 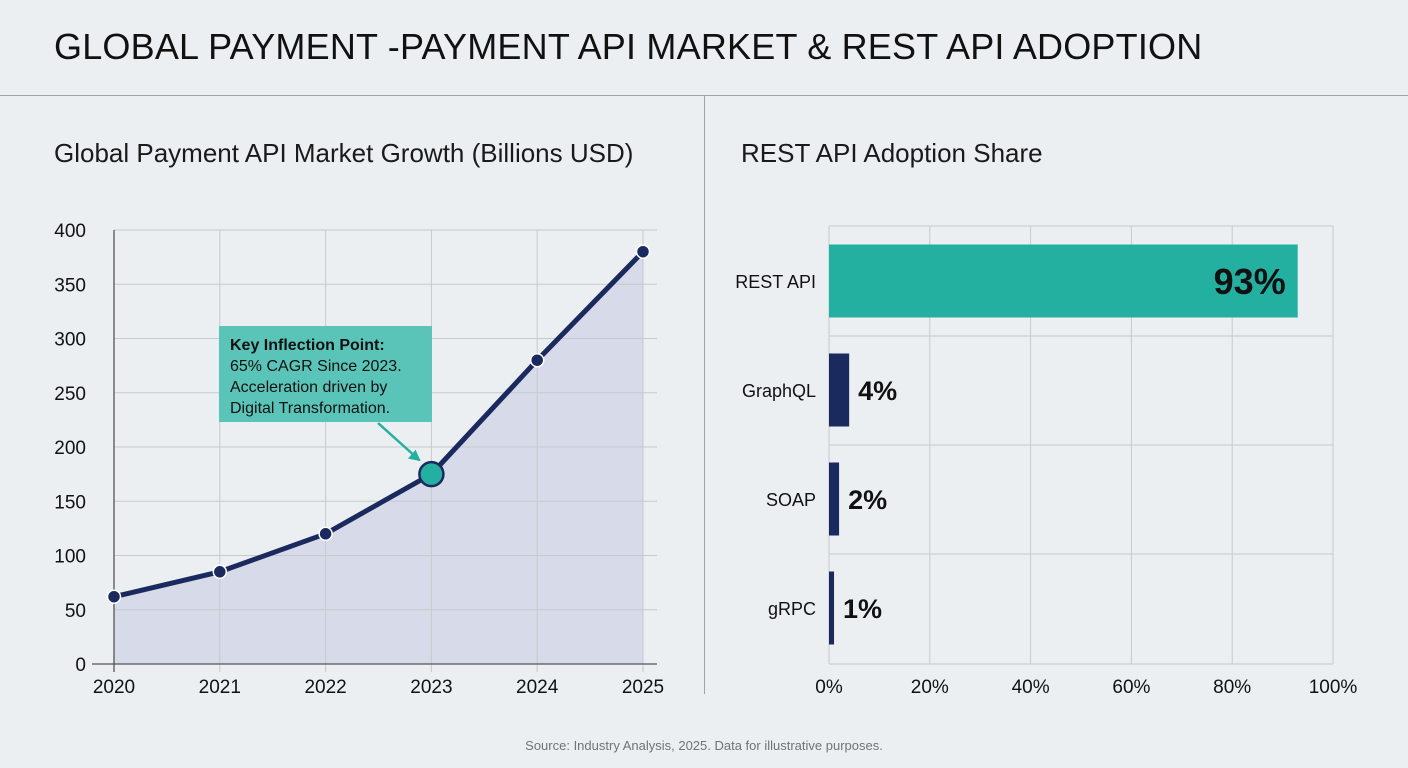 What do you see at coordinates (1333, 687) in the screenshot?
I see `x-tick-label: 100%` at bounding box center [1333, 687].